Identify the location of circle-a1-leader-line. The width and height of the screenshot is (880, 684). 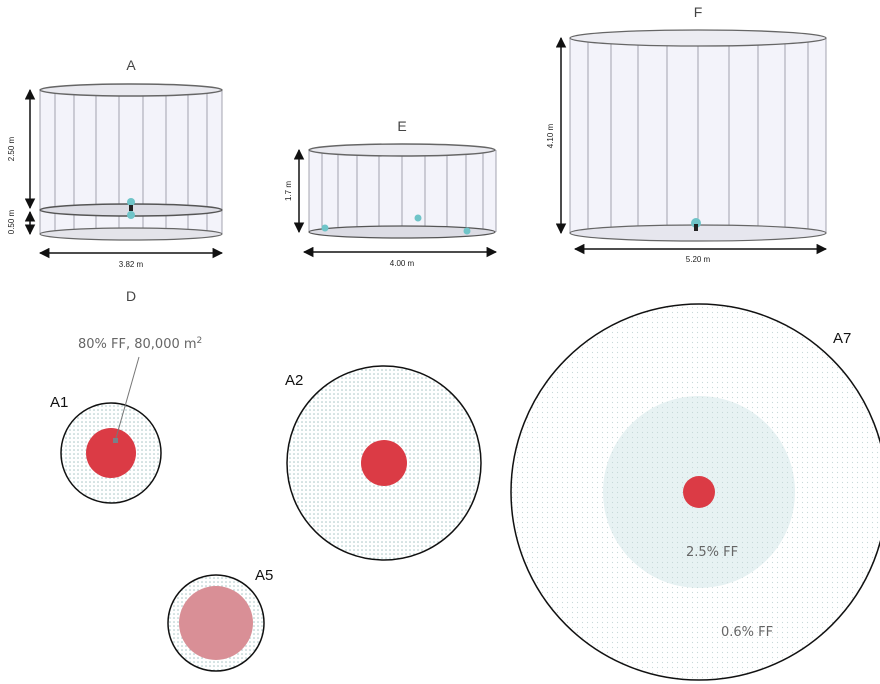
(127, 397).